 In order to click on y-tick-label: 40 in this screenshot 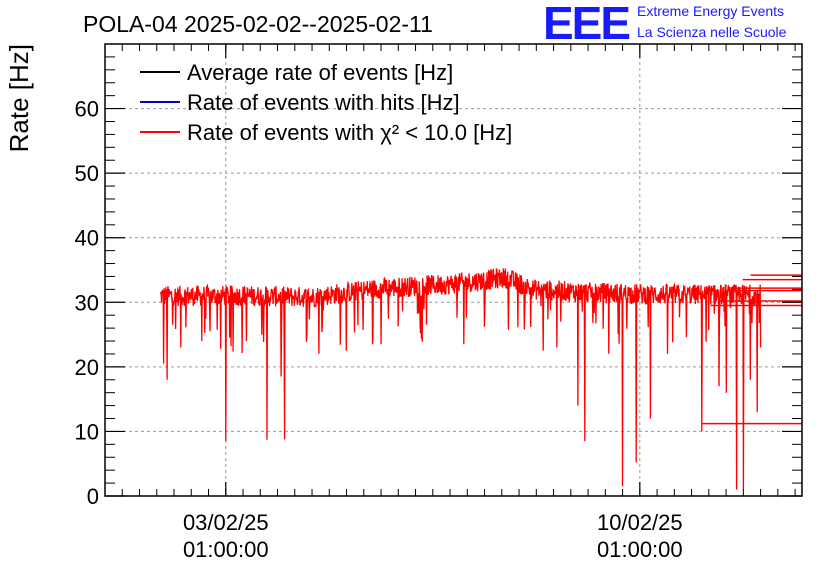, I will do `click(87, 238)`.